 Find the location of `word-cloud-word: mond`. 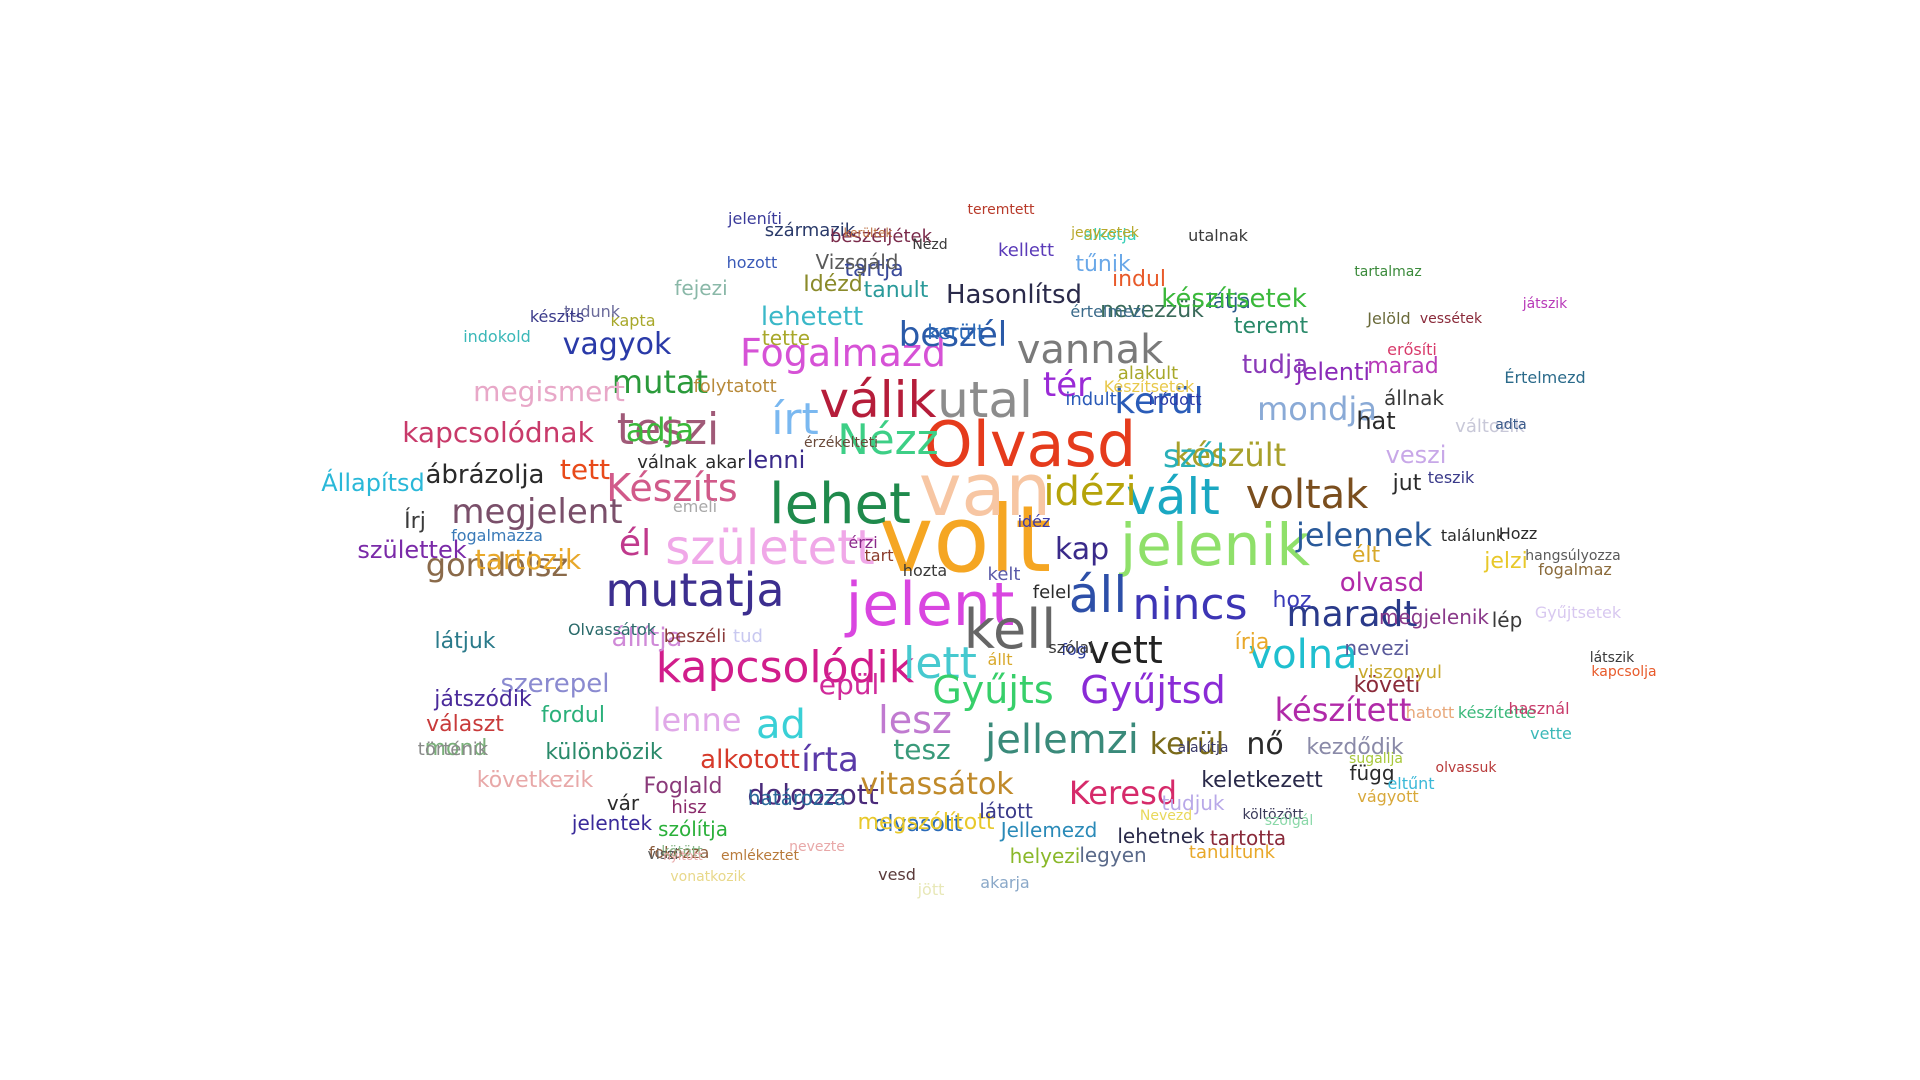

word-cloud-word: mond is located at coordinates (456, 748).